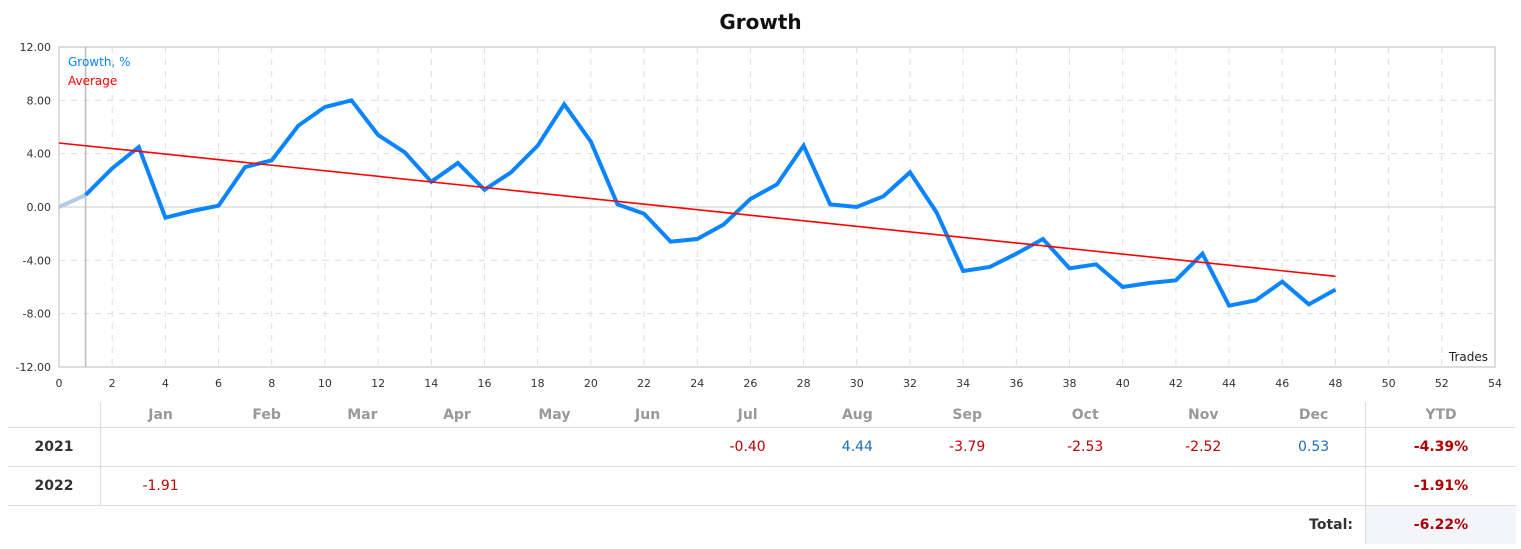 This screenshot has width=1521, height=549. I want to click on row-ytd: -4.39%, so click(1440, 447).